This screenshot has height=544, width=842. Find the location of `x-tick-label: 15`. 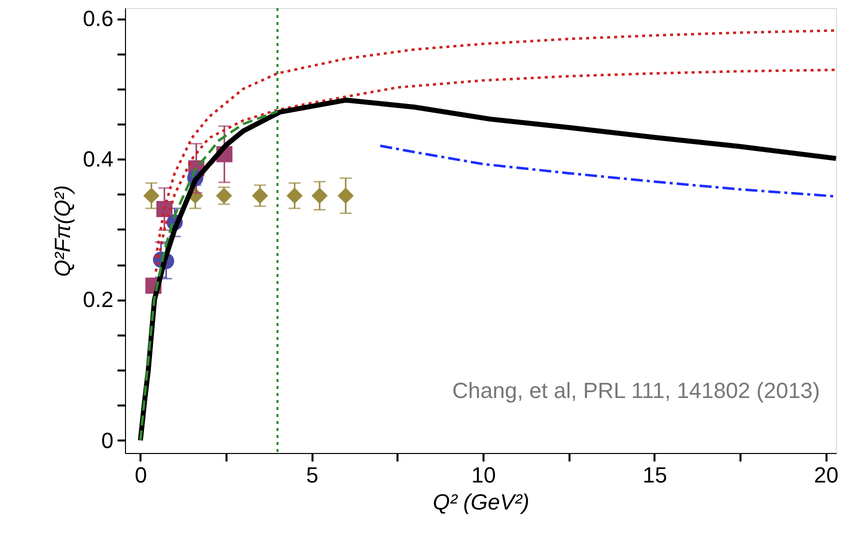

x-tick-label: 15 is located at coordinates (655, 475).